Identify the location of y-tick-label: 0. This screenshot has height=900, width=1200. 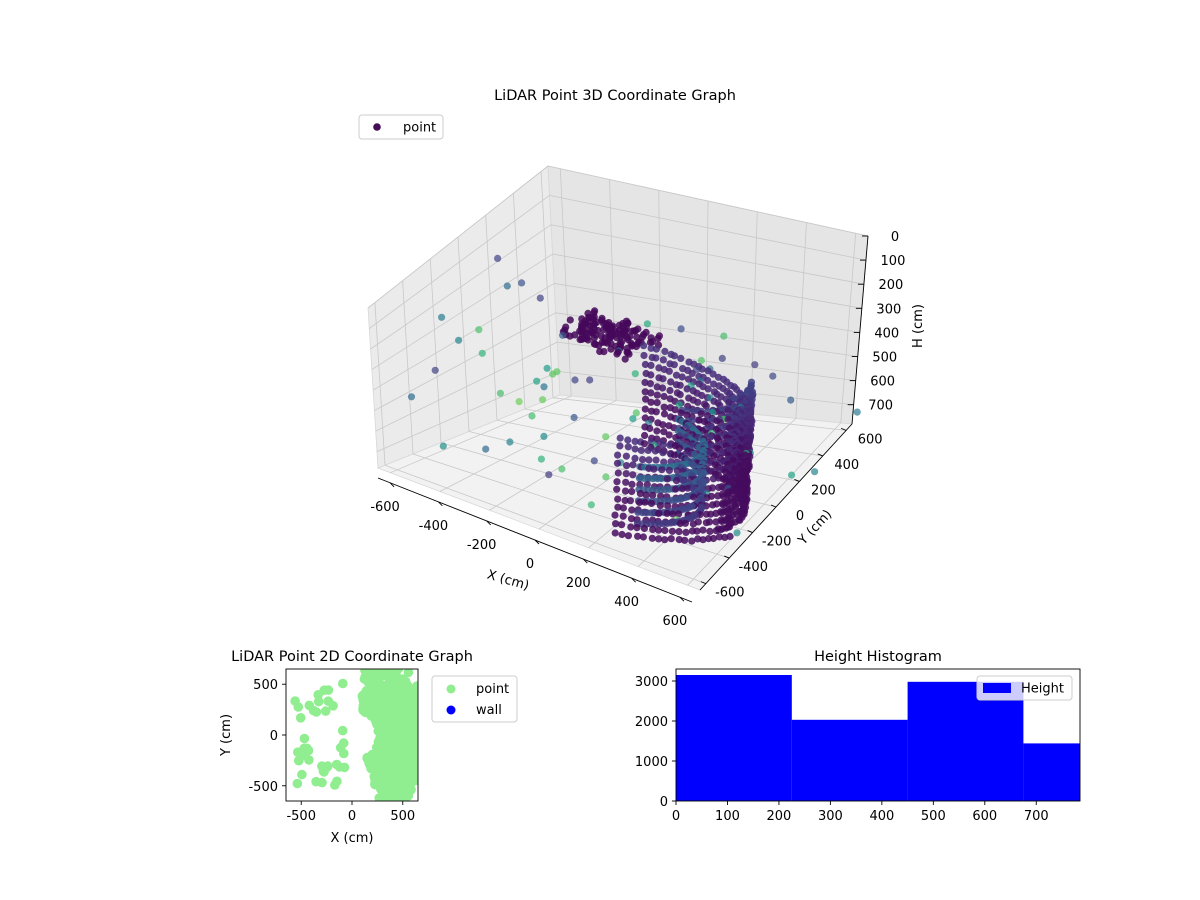
(800, 516).